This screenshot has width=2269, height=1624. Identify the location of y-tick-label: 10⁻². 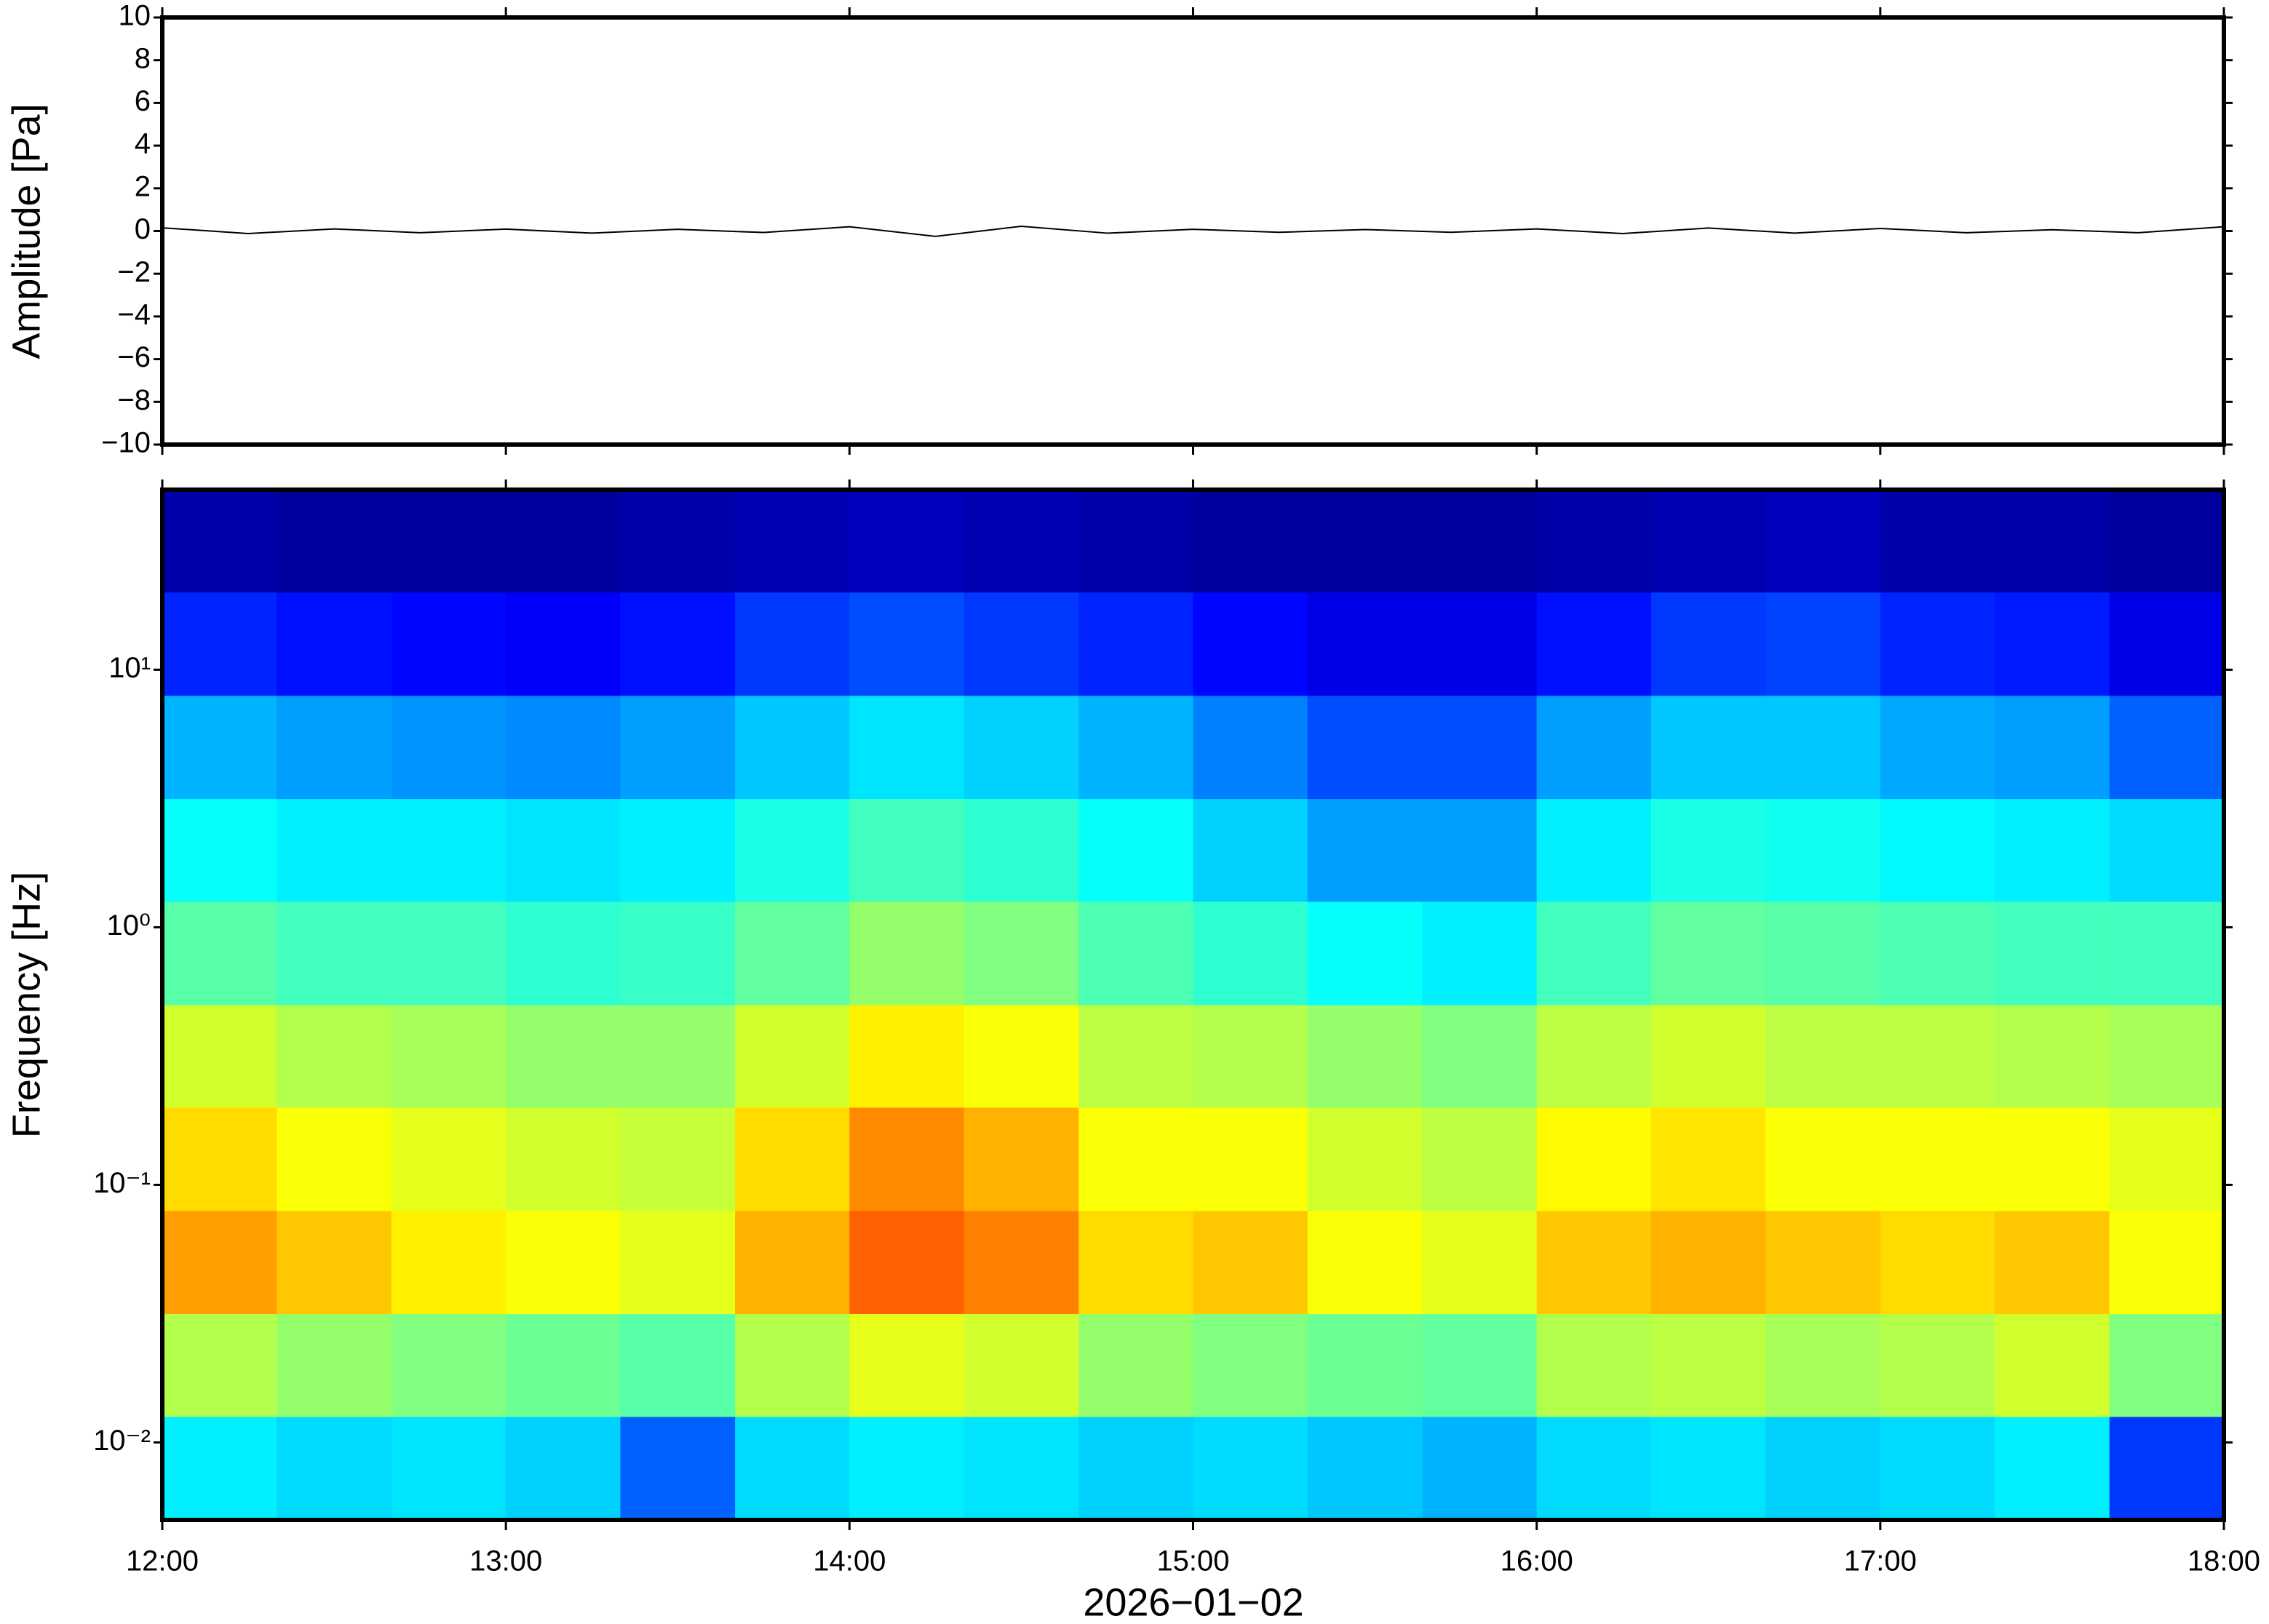
(122, 1441).